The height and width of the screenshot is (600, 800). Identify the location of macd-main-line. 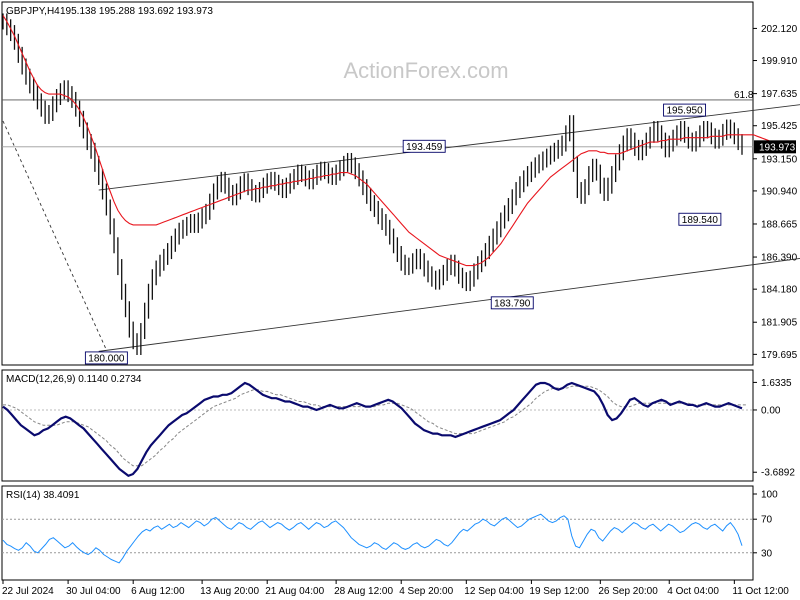
(372, 429).